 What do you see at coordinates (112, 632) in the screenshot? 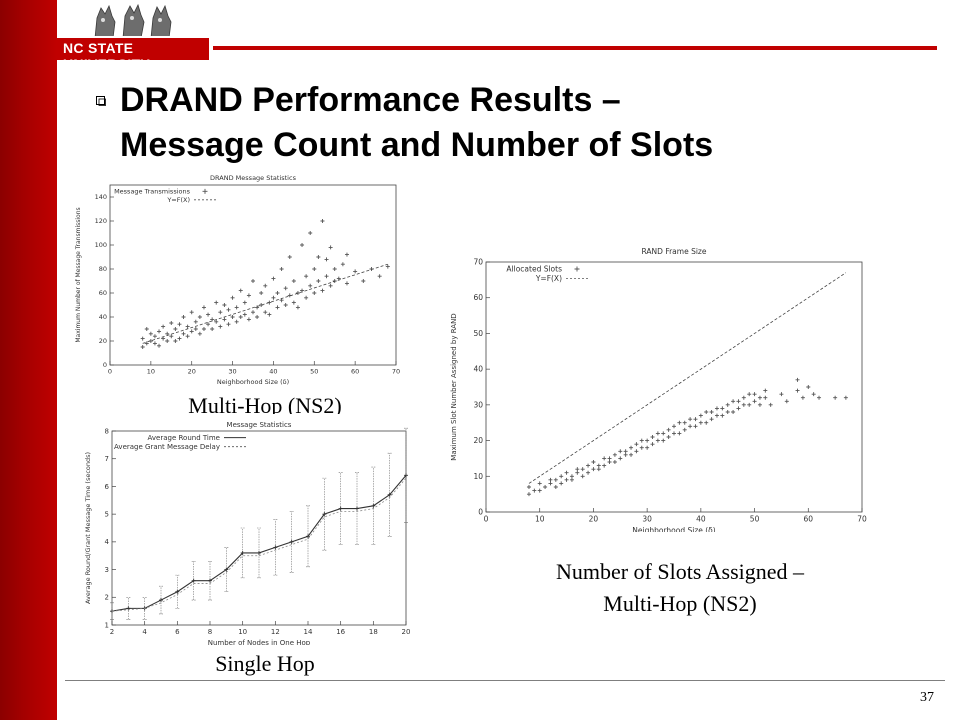
I see `x-tick-label: 2` at bounding box center [112, 632].